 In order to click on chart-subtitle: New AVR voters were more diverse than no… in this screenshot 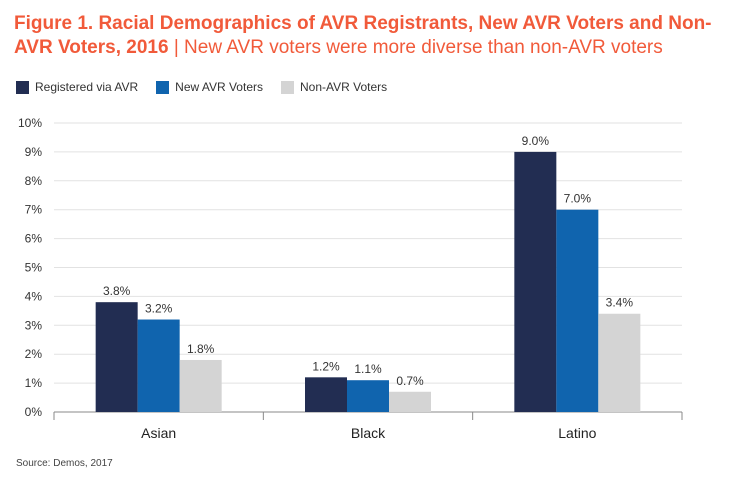, I will do `click(423, 47)`.